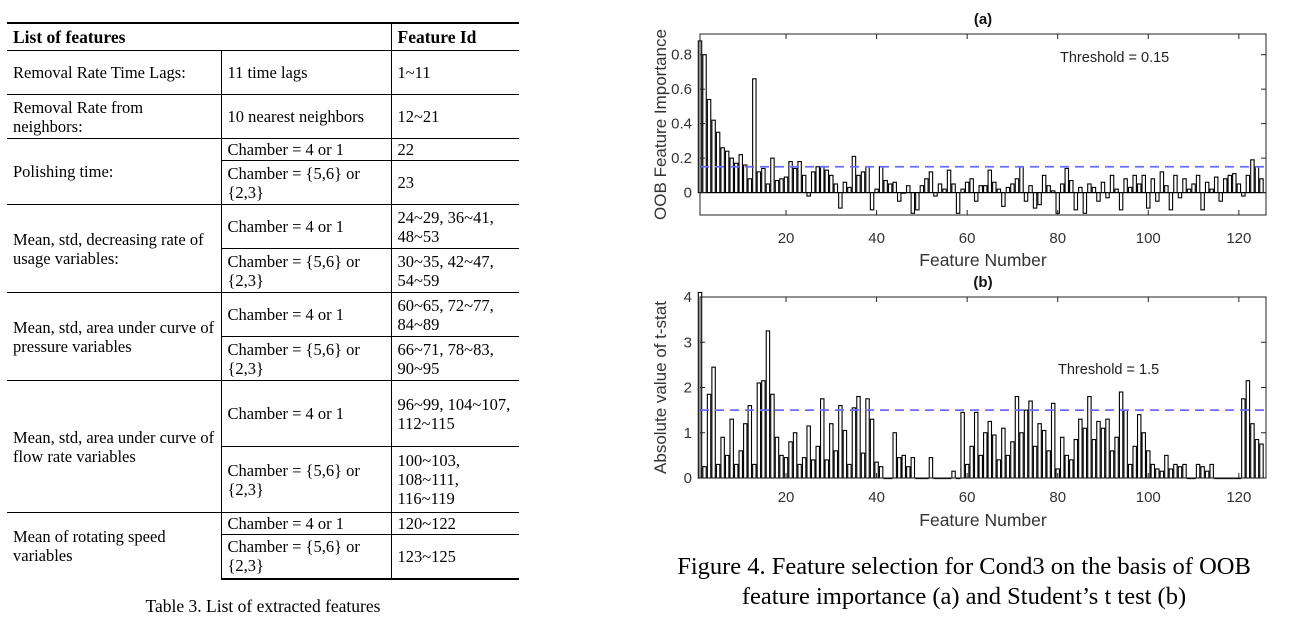 This screenshot has width=1308, height=620. I want to click on feature-id-cell: 30~35, 42~47, 54~59, so click(454, 270).